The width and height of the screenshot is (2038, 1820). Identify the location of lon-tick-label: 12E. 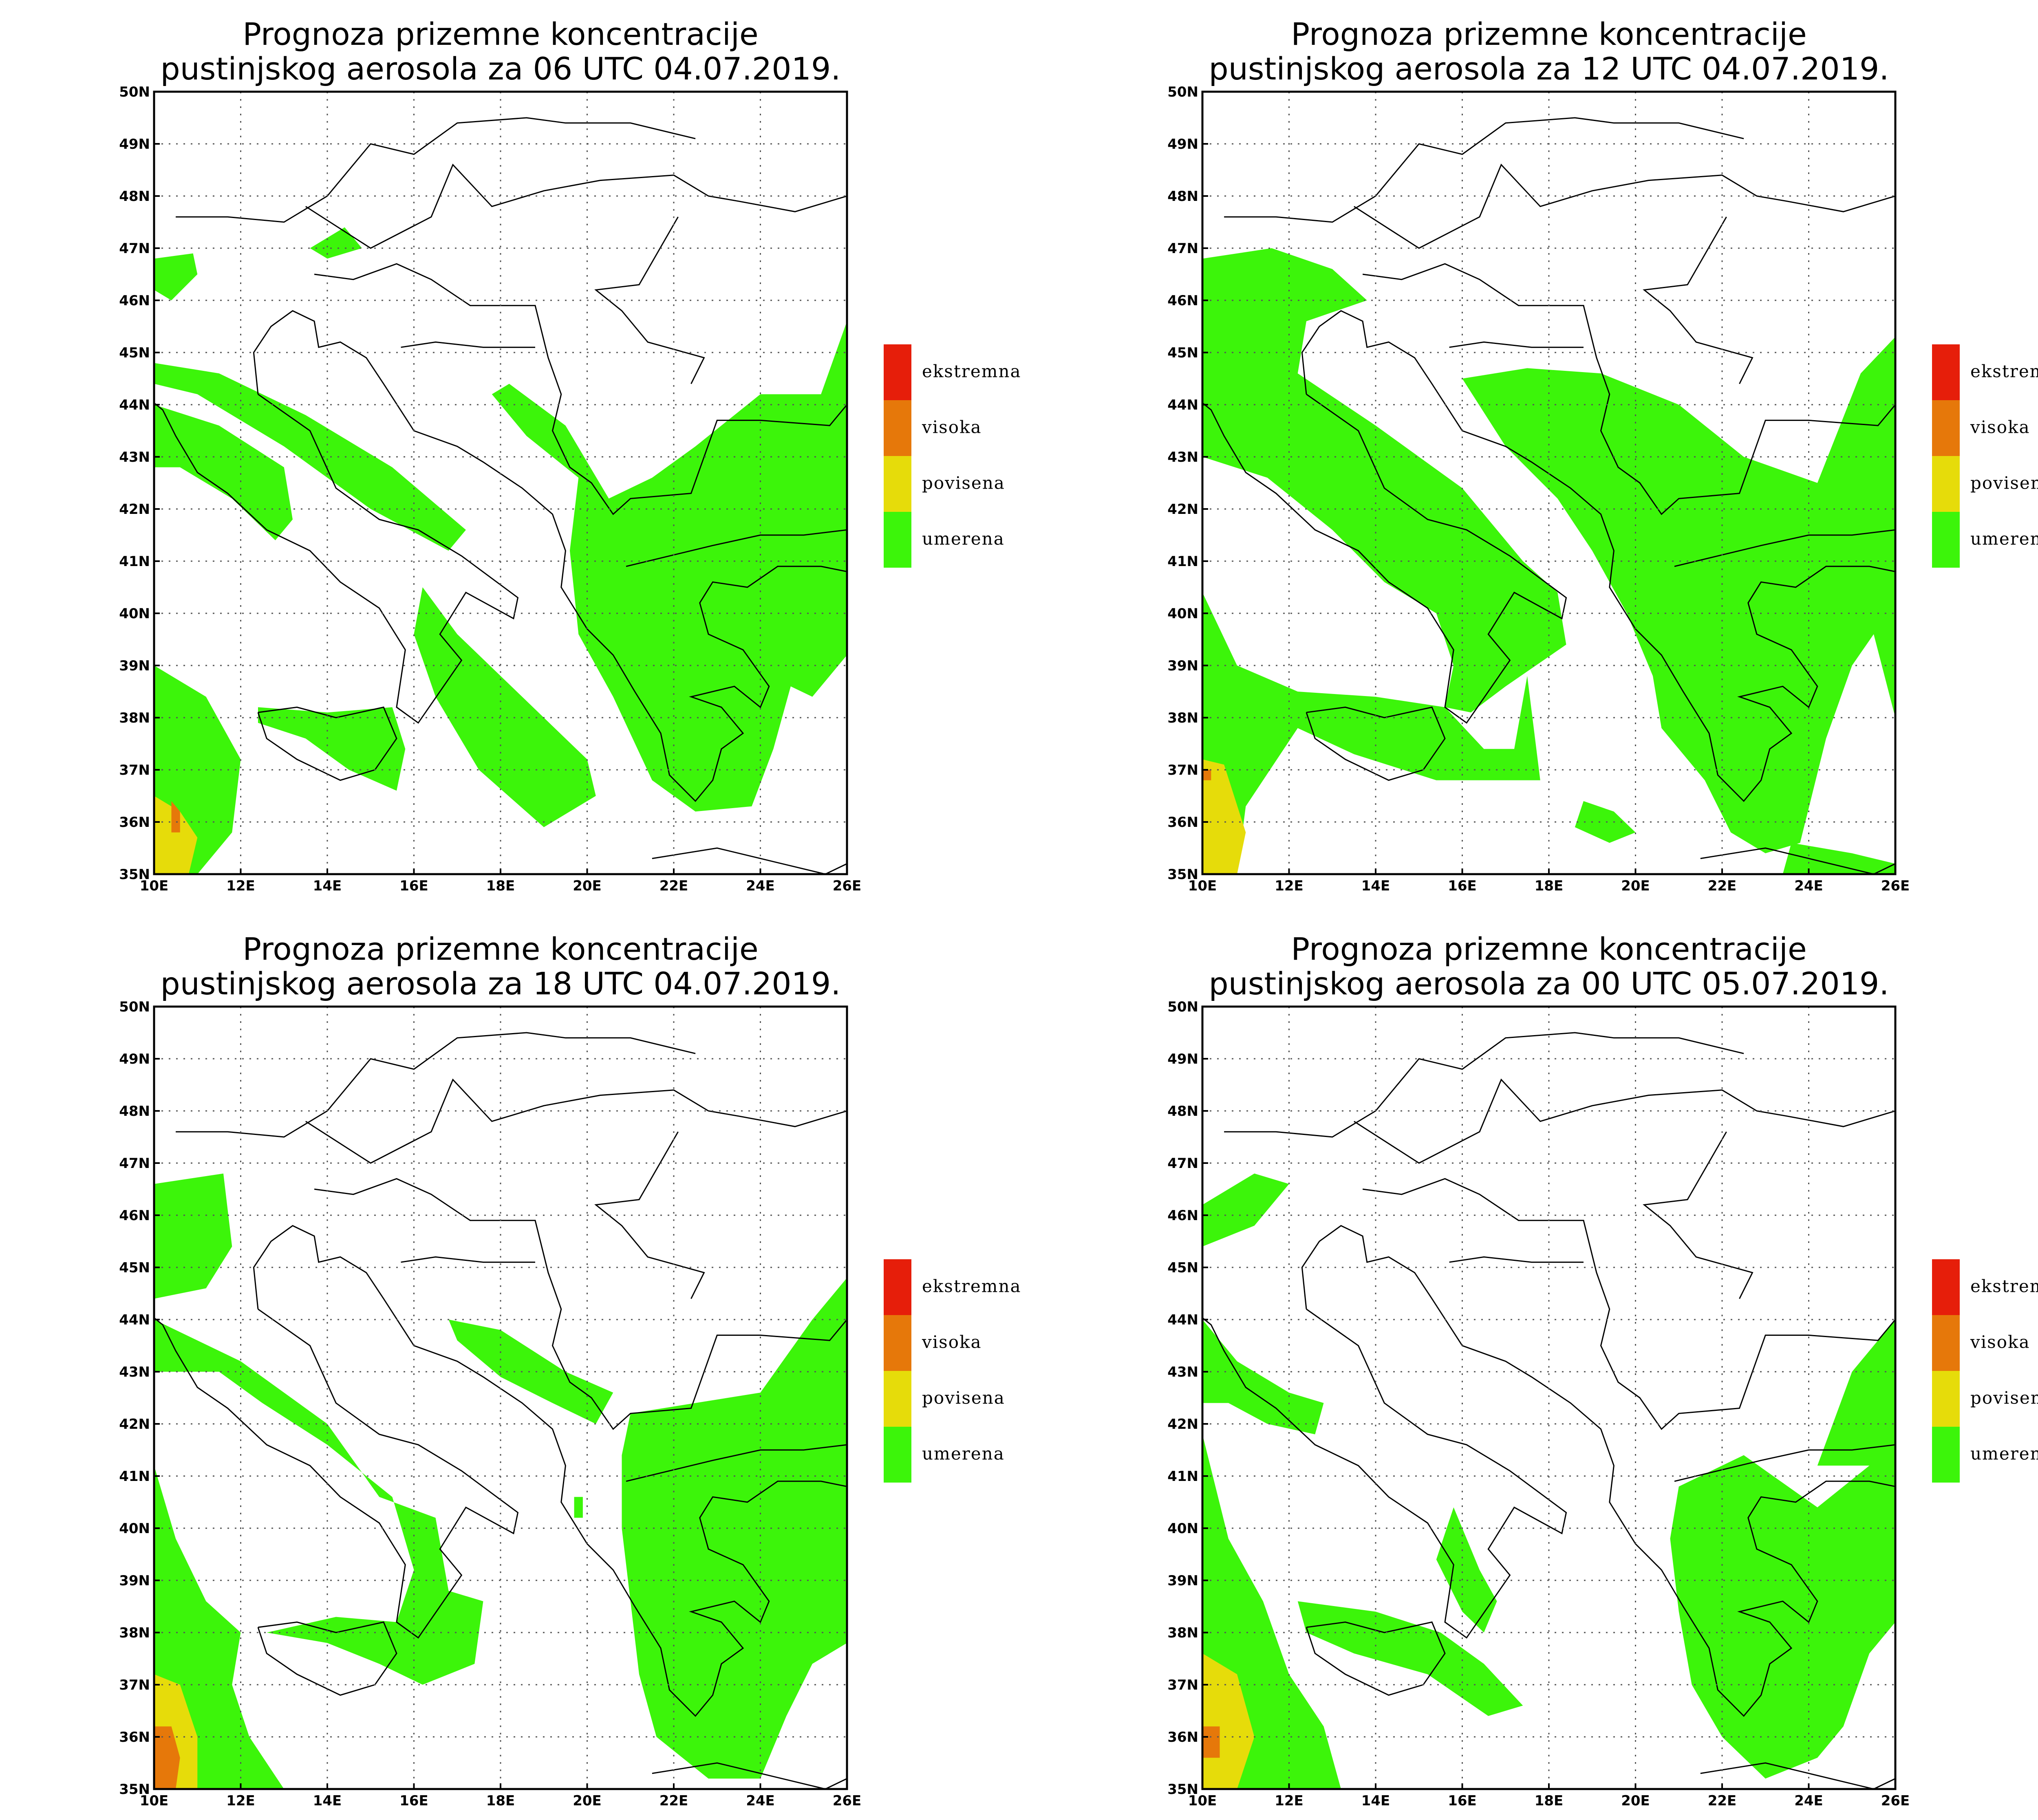
(241, 1801).